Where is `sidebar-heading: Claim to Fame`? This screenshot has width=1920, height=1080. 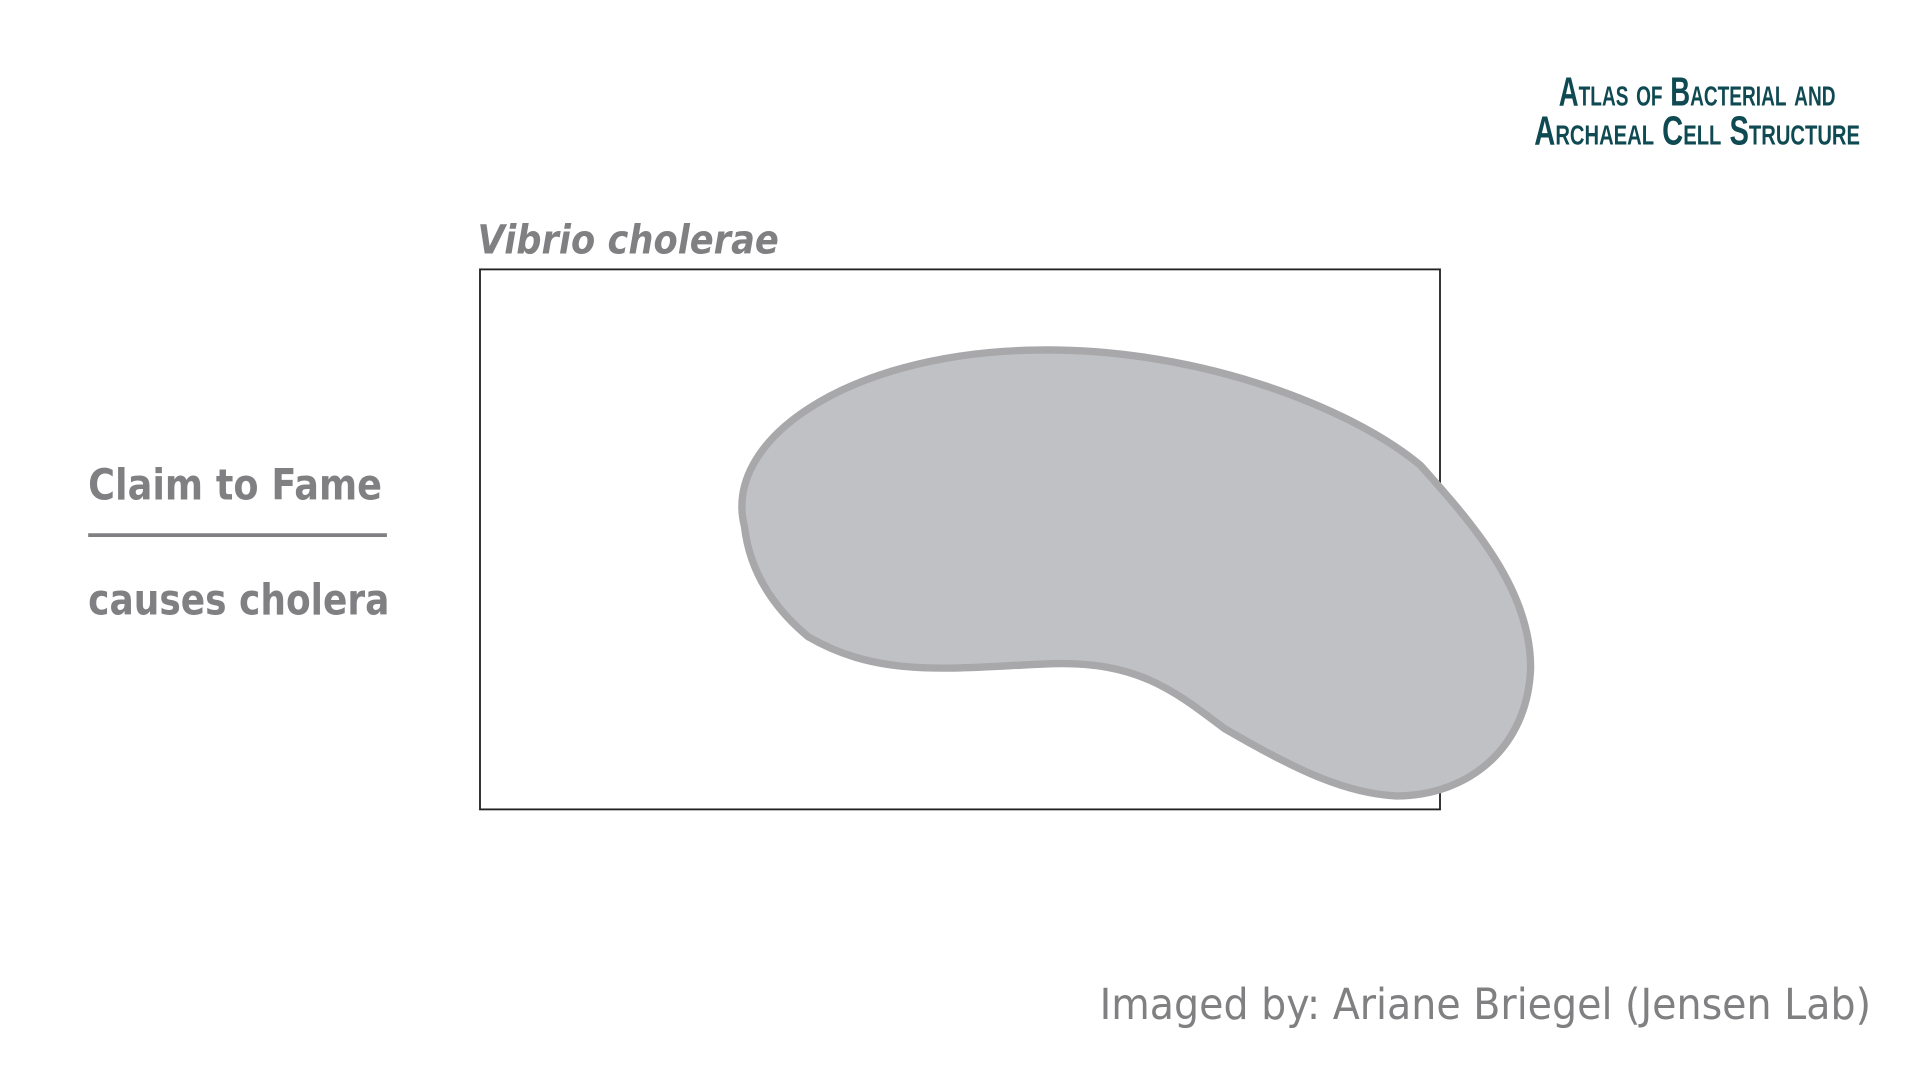
sidebar-heading: Claim to Fame is located at coordinates (235, 486).